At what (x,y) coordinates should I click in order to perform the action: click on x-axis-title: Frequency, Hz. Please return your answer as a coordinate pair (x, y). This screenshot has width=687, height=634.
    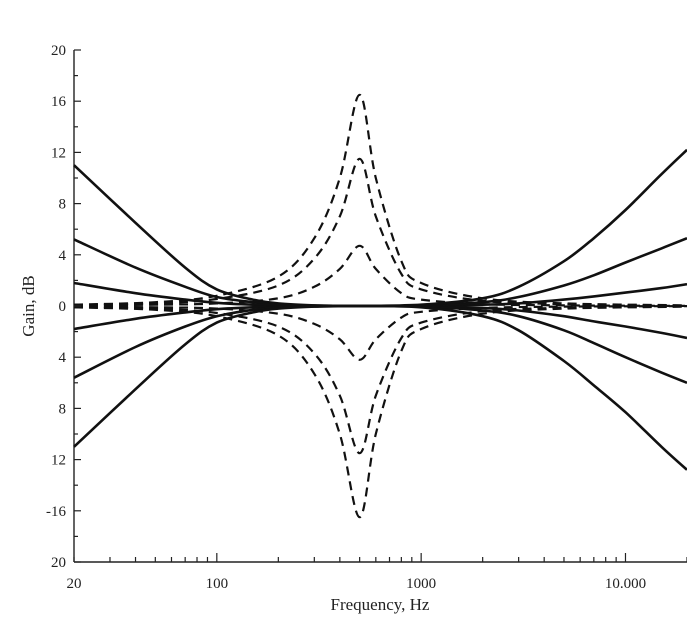
    Looking at the image, I should click on (380, 604).